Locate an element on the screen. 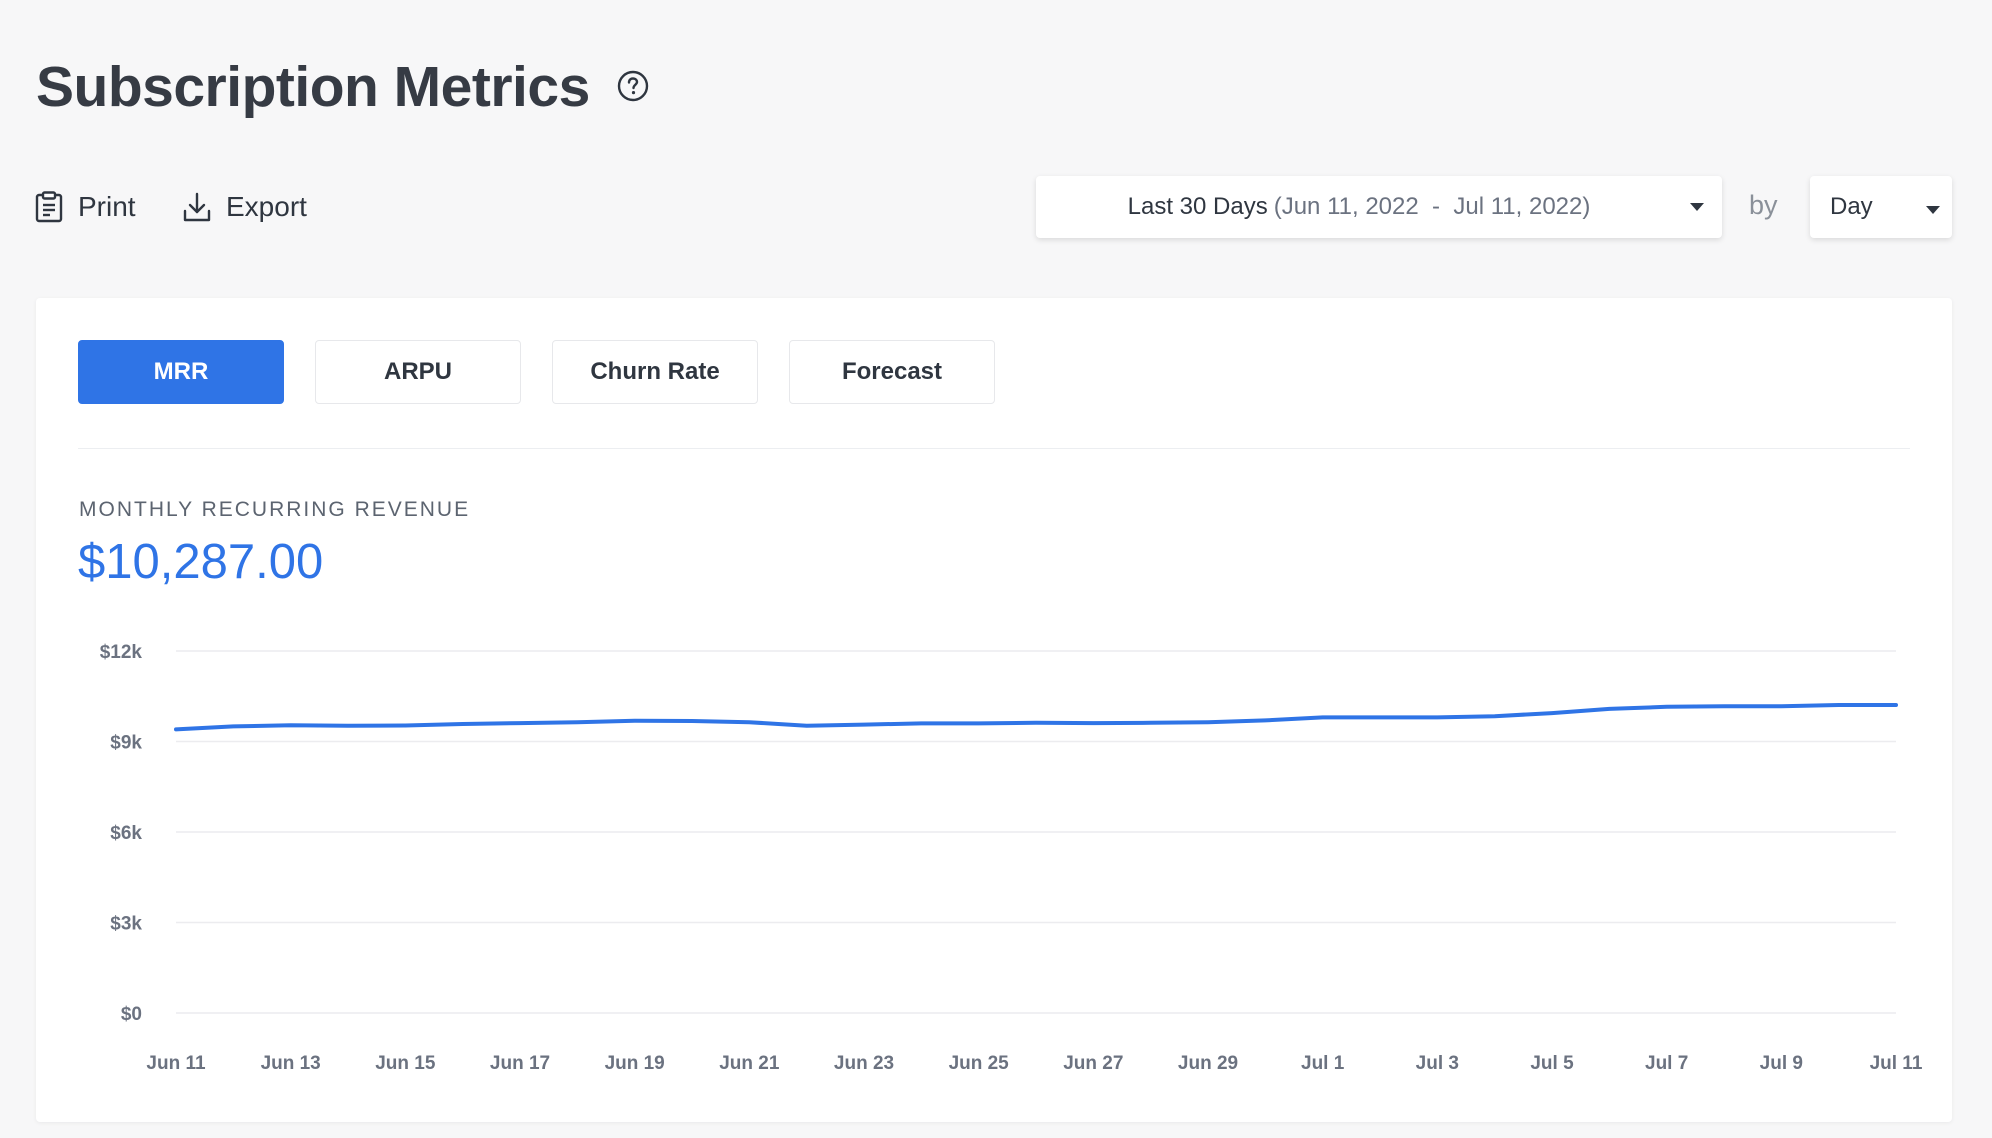  y-tick-label: $6k is located at coordinates (126, 833).